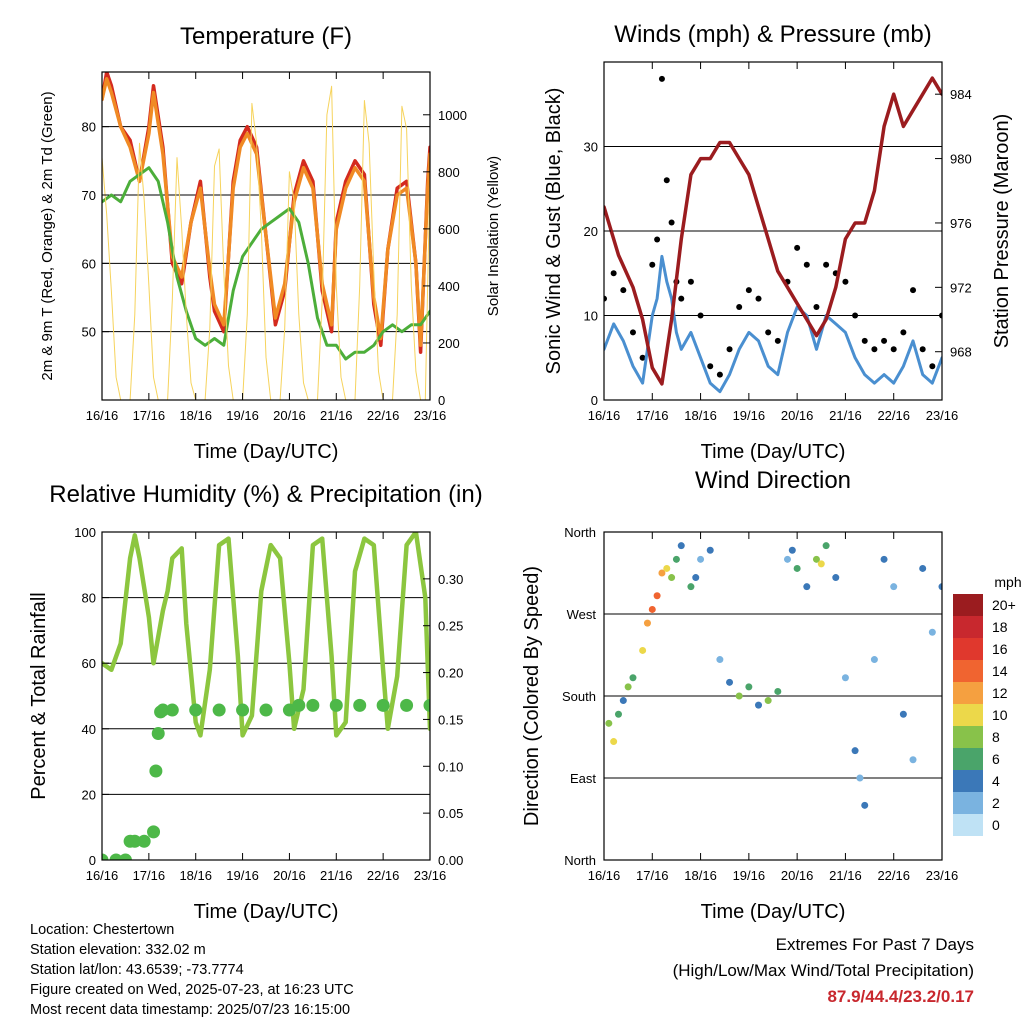 The height and width of the screenshot is (1024, 1024). I want to click on series-station-pressure-line, so click(773, 231).